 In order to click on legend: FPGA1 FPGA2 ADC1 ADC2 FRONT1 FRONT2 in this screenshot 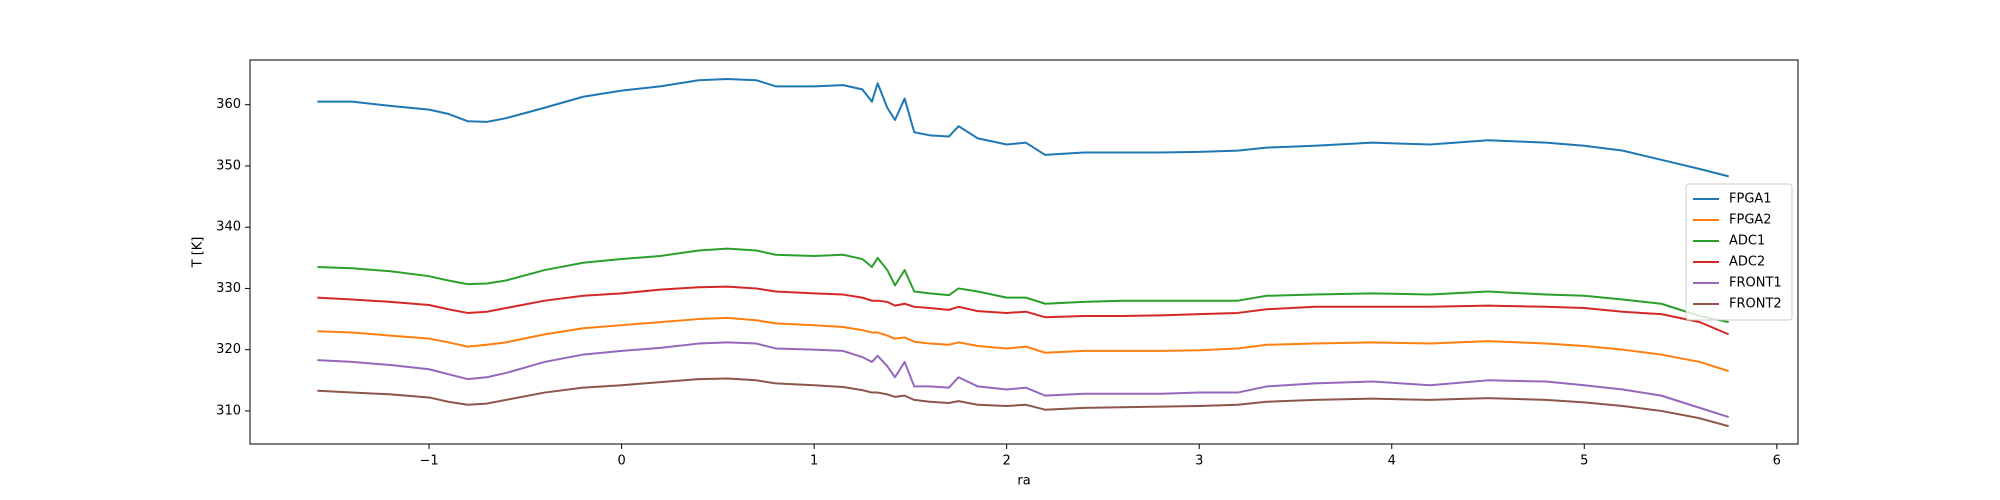, I will do `click(1739, 252)`.